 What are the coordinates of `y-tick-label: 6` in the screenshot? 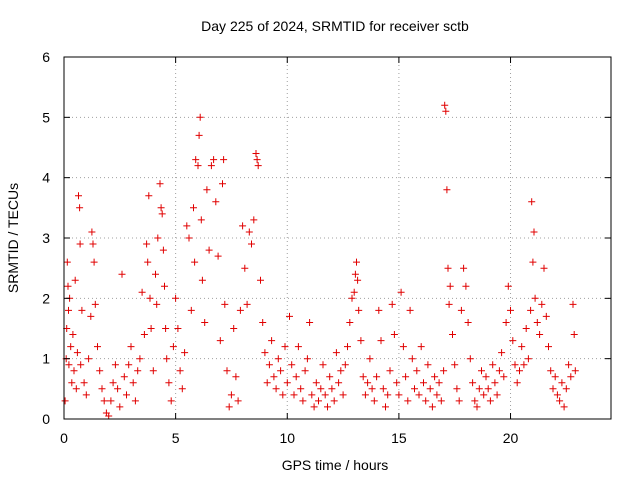 It's located at (46, 57).